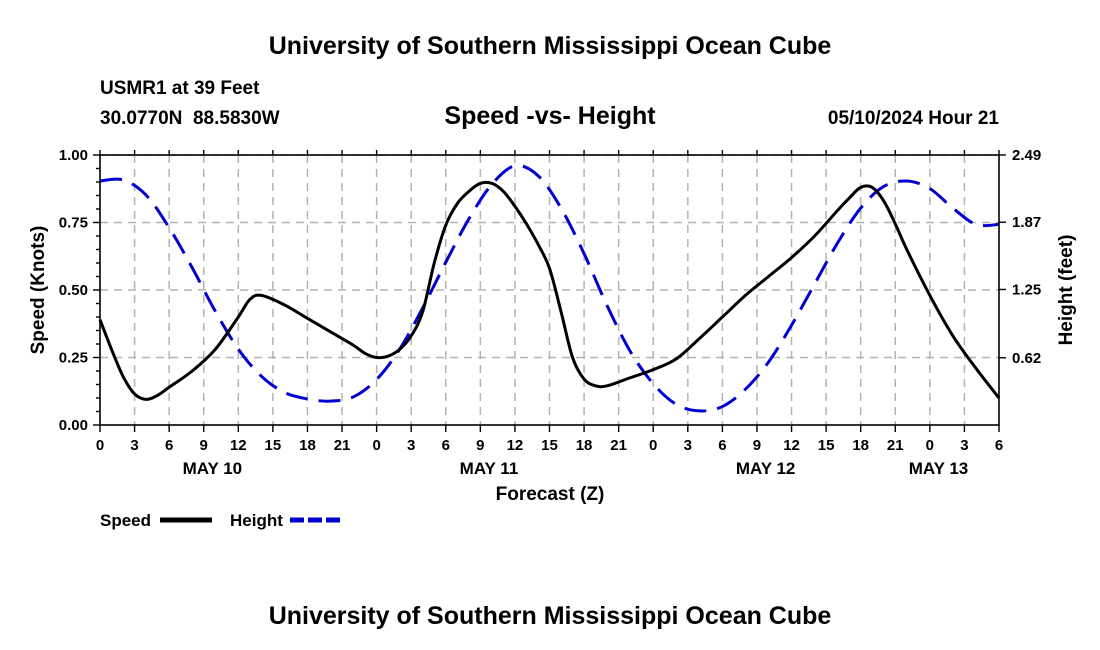 Image resolution: width=1100 pixels, height=650 pixels. Describe the element at coordinates (766, 468) in the screenshot. I see `date-label: MAY 12` at that location.